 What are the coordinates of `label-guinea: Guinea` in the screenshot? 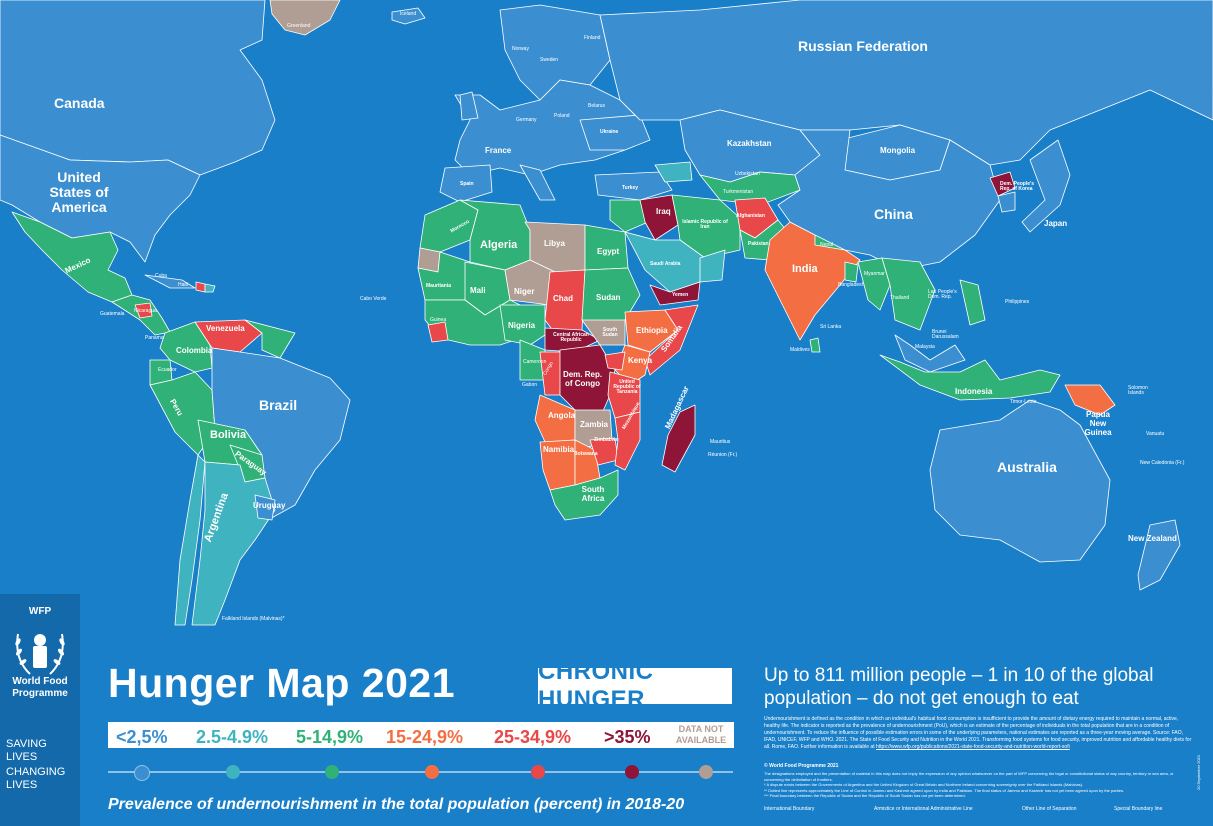 It's located at (438, 320).